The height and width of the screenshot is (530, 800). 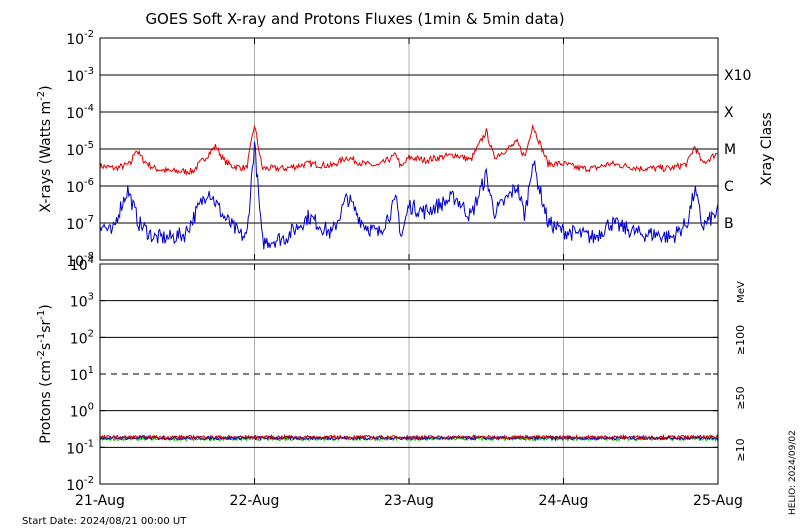 I want to click on xray-class-axis-label: Xray Class, so click(x=767, y=149).